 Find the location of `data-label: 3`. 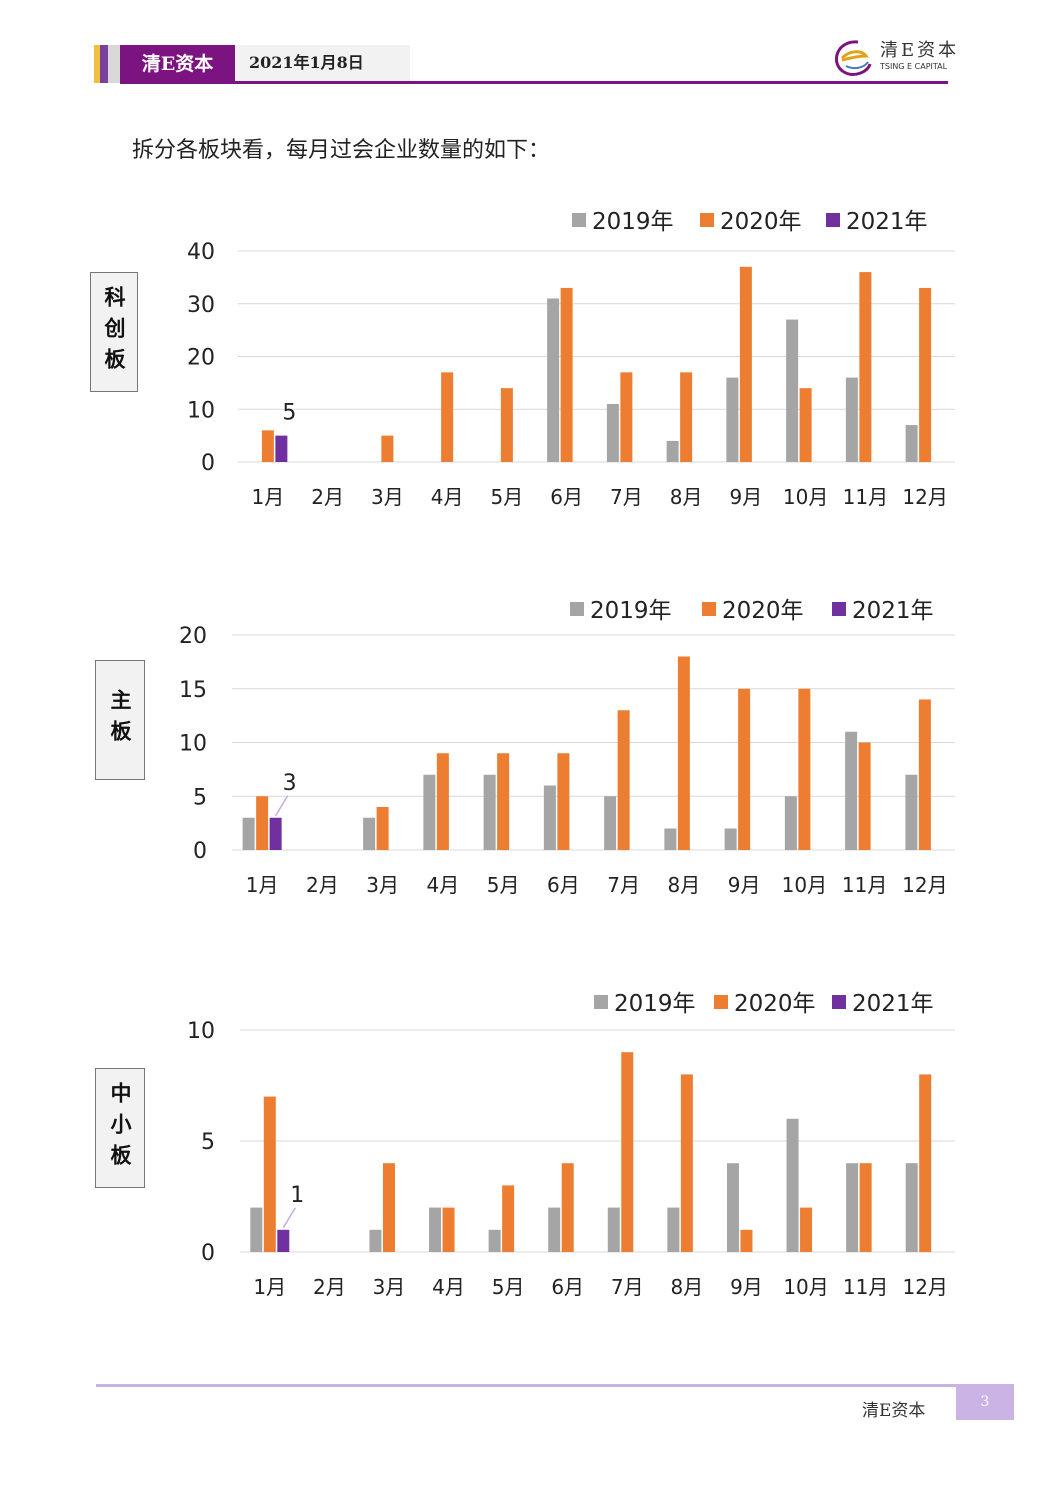

data-label: 3 is located at coordinates (290, 783).